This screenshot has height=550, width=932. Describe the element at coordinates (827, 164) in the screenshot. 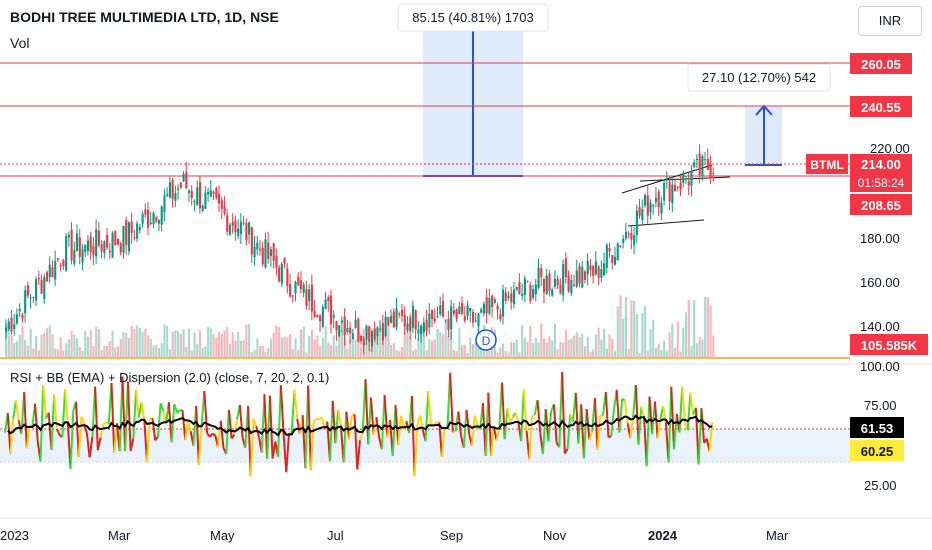

I see `ticker-tag-bg` at that location.